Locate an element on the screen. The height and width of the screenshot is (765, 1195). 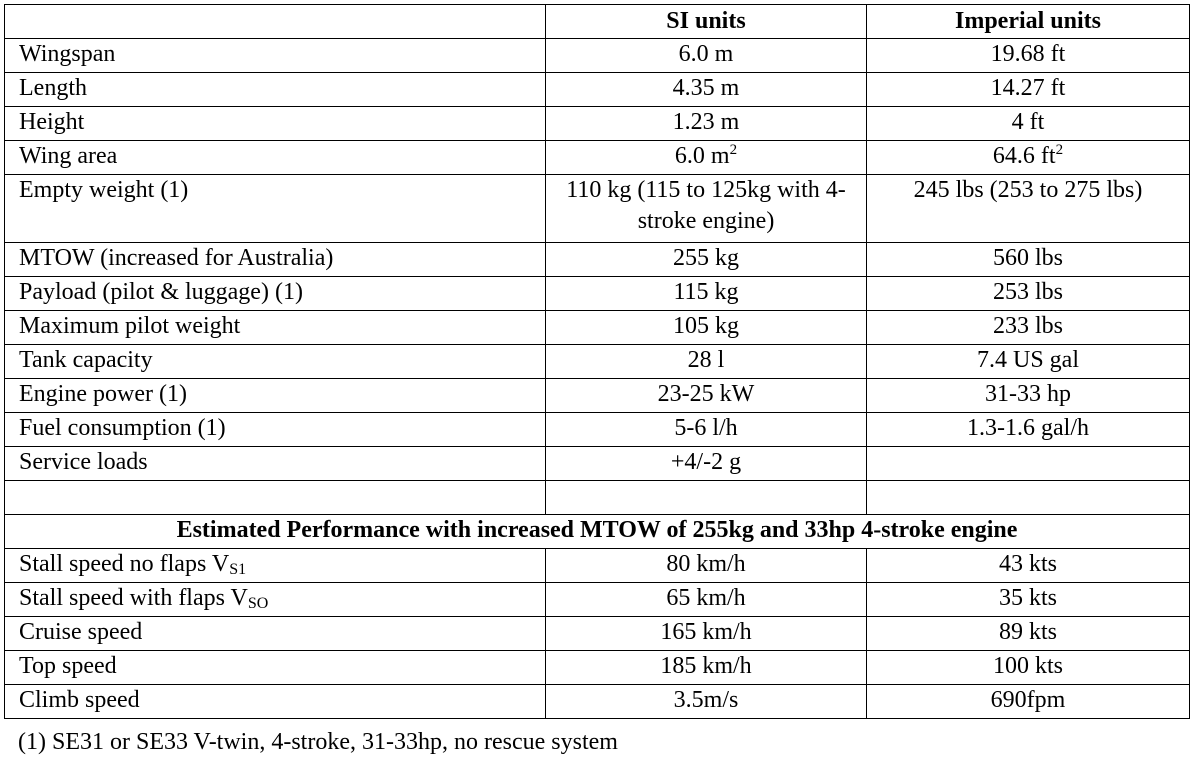
cell: 690fpm is located at coordinates (1028, 701).